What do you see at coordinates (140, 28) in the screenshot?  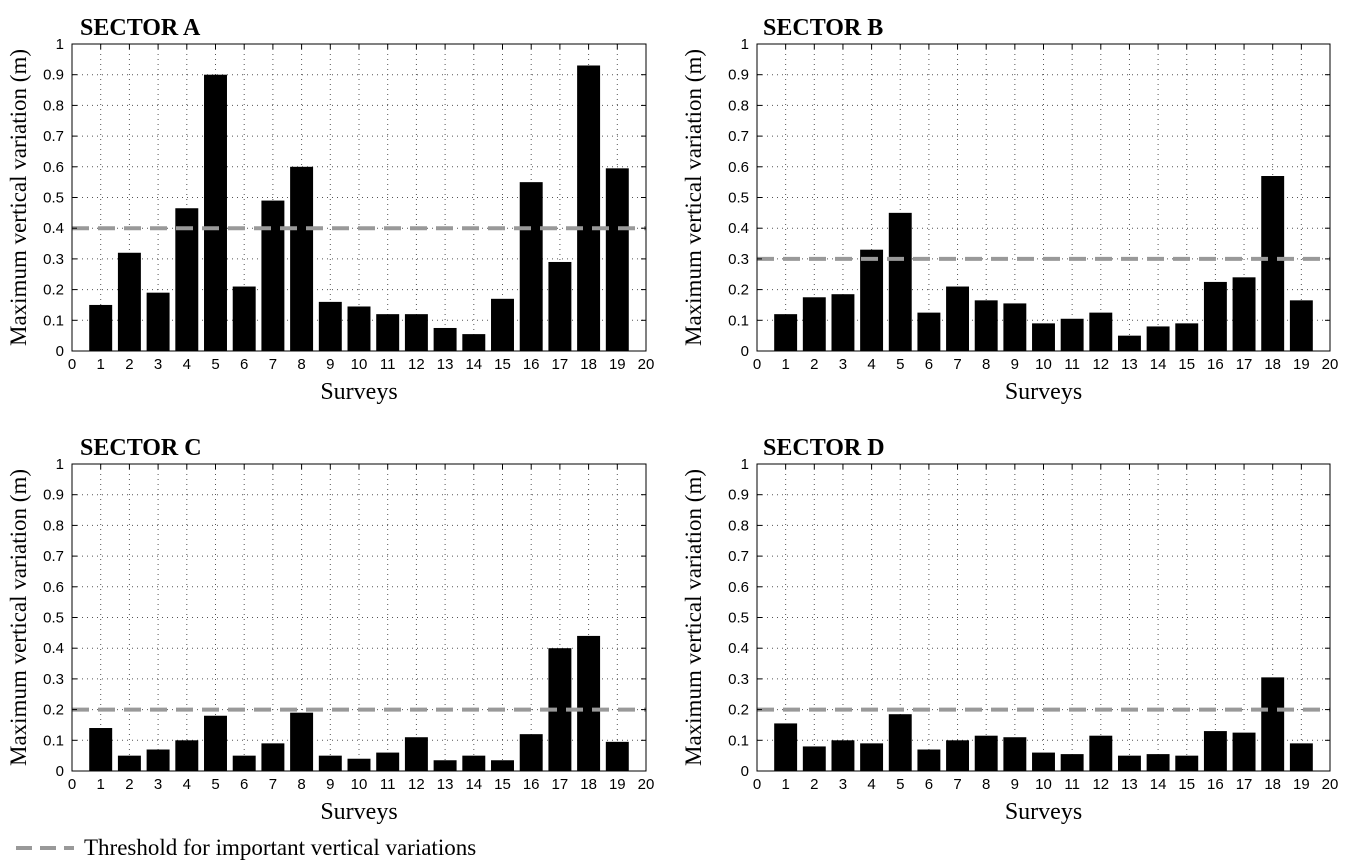 I see `sector-a-title: SECTOR A` at bounding box center [140, 28].